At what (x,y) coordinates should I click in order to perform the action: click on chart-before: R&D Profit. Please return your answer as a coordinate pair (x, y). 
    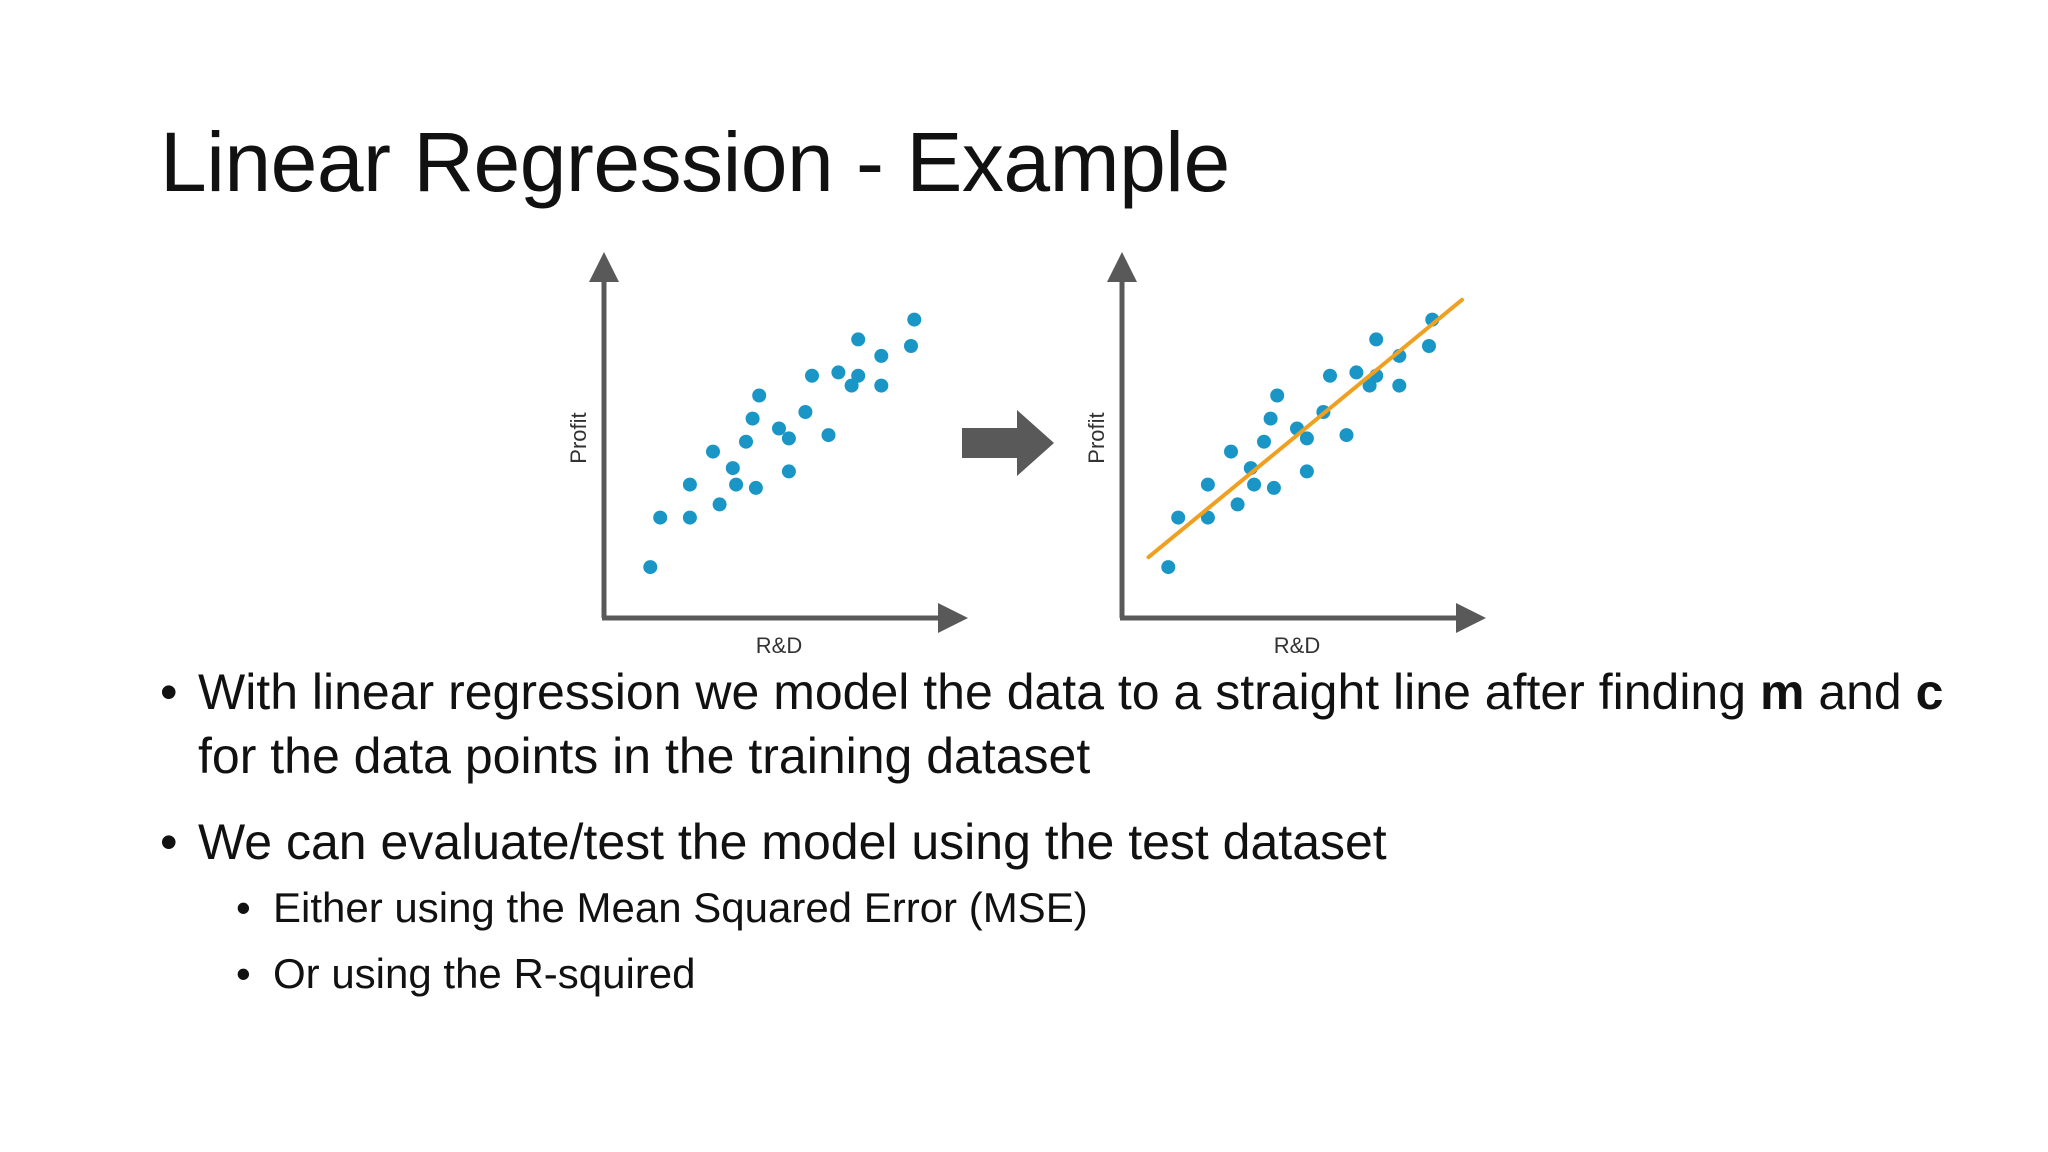
    Looking at the image, I should click on (767, 455).